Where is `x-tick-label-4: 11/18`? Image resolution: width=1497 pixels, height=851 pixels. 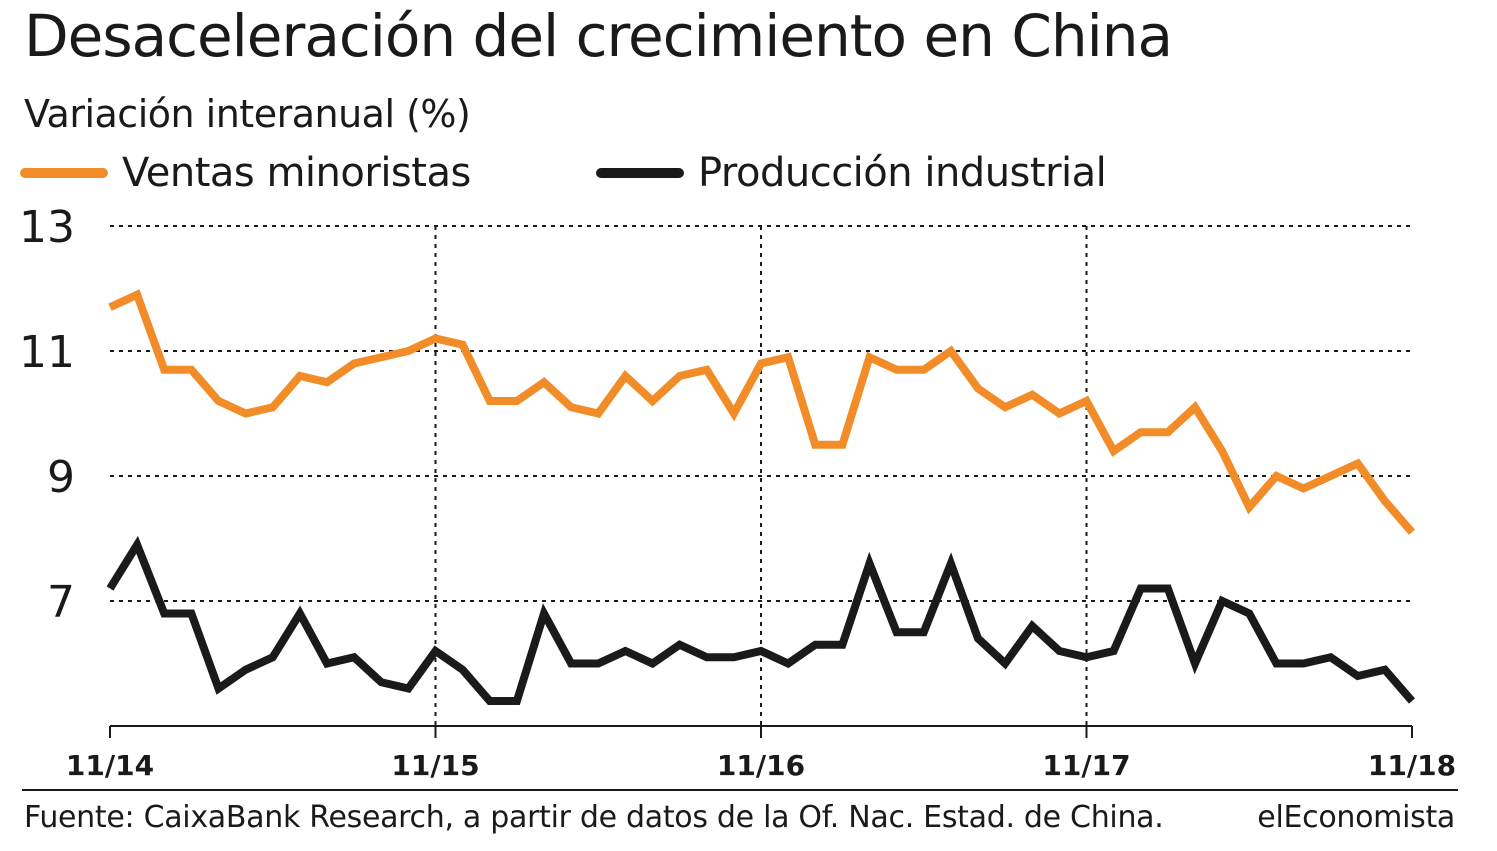
x-tick-label-4: 11/18 is located at coordinates (1412, 765).